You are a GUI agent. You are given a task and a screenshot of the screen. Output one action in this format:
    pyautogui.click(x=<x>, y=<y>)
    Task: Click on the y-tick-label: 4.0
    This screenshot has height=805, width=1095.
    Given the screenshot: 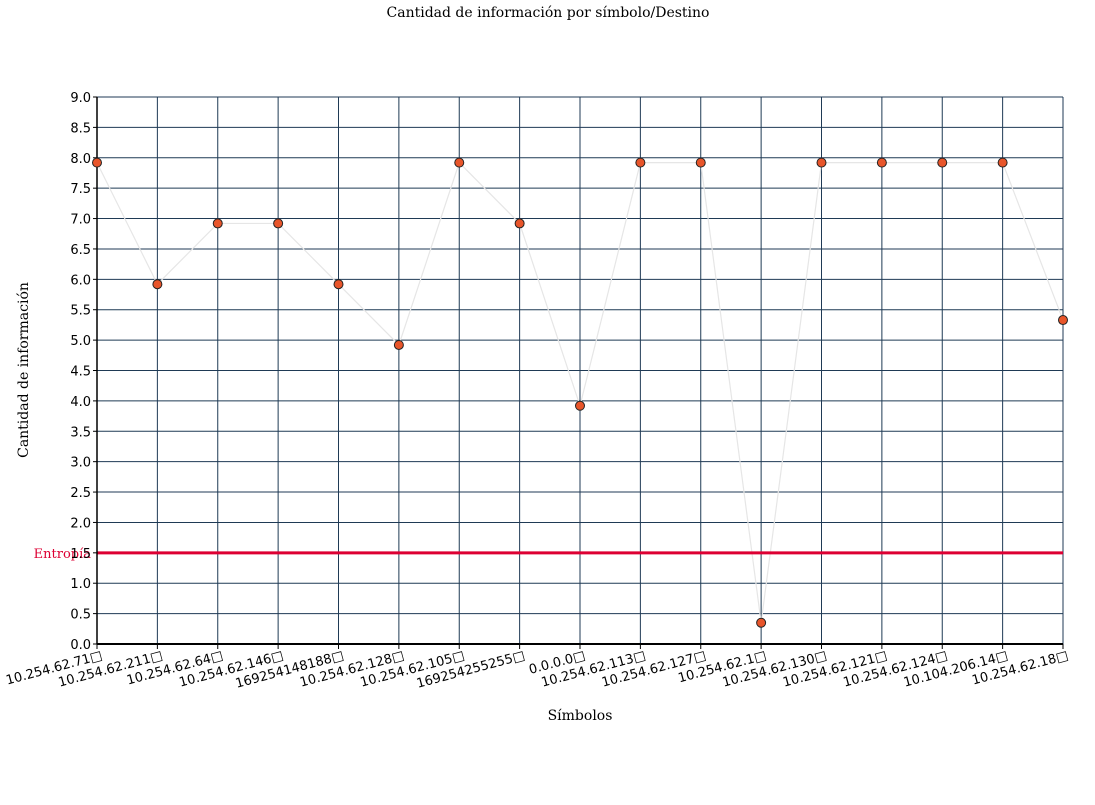 What is the action you would take?
    pyautogui.click(x=80, y=402)
    